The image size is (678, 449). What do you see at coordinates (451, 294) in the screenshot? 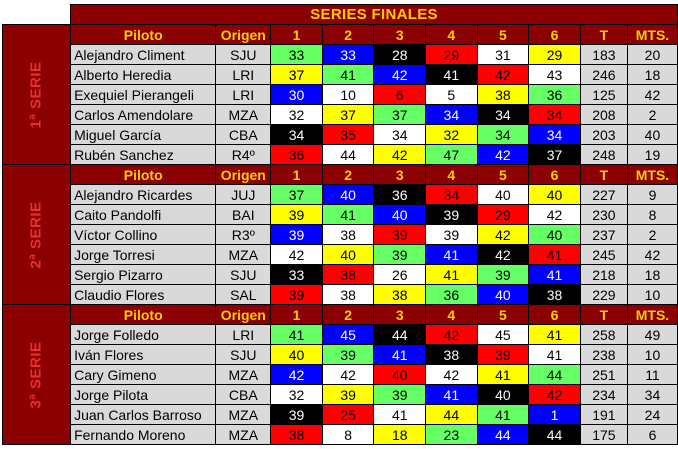
I see `heat-4-score: 36` at bounding box center [451, 294].